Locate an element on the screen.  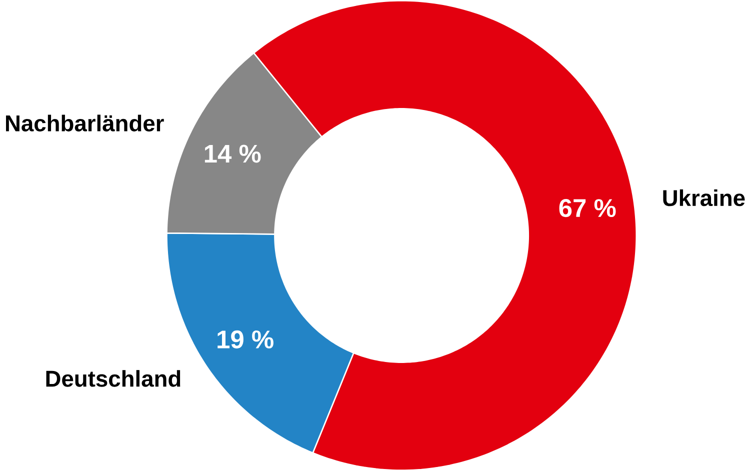
data-label: 67 % is located at coordinates (587, 208).